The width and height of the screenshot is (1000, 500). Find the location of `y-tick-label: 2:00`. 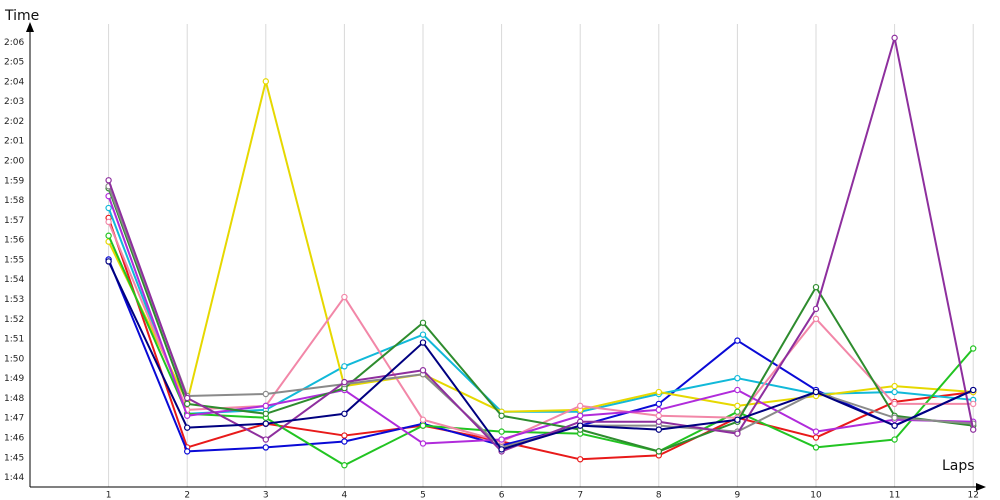

y-tick-label: 2:00 is located at coordinates (14, 162).